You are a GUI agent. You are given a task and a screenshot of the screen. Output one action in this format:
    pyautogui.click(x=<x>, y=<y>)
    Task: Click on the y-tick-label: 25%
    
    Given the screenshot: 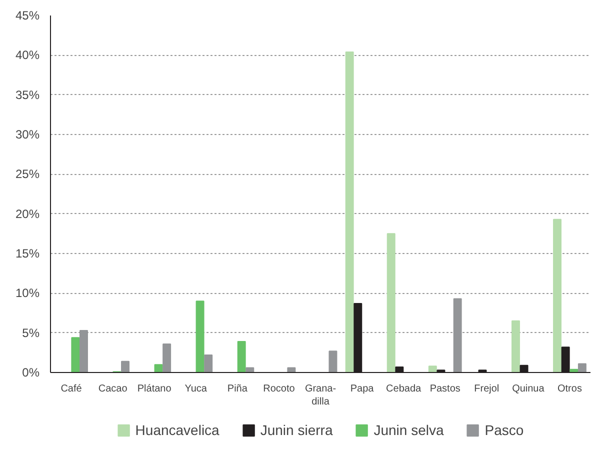 What is the action you would take?
    pyautogui.click(x=27, y=174)
    